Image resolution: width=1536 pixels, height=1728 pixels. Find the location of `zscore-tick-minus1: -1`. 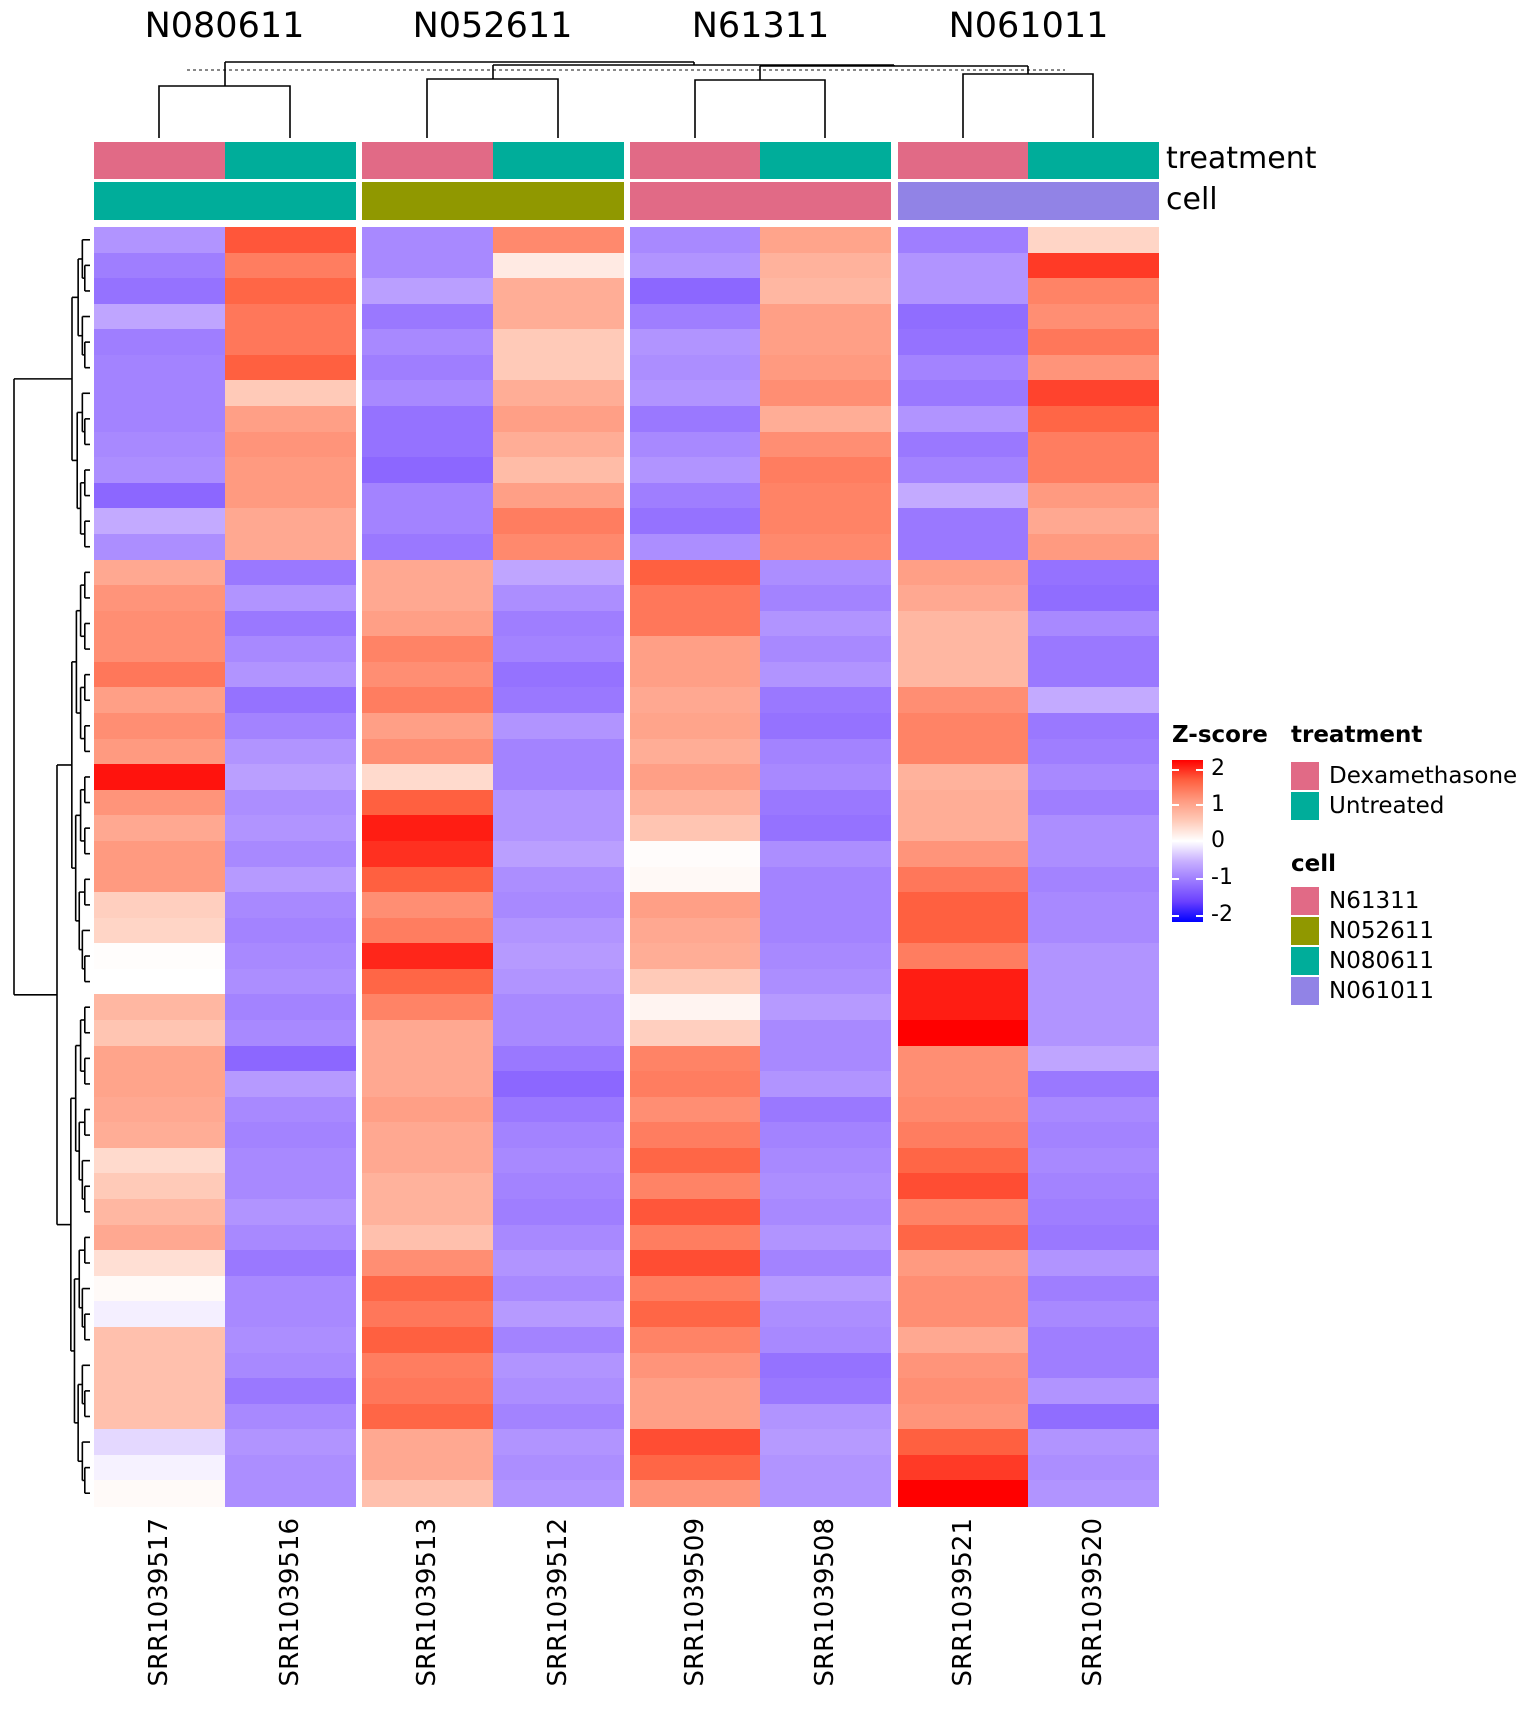

zscore-tick-minus1: -1 is located at coordinates (1222, 877).